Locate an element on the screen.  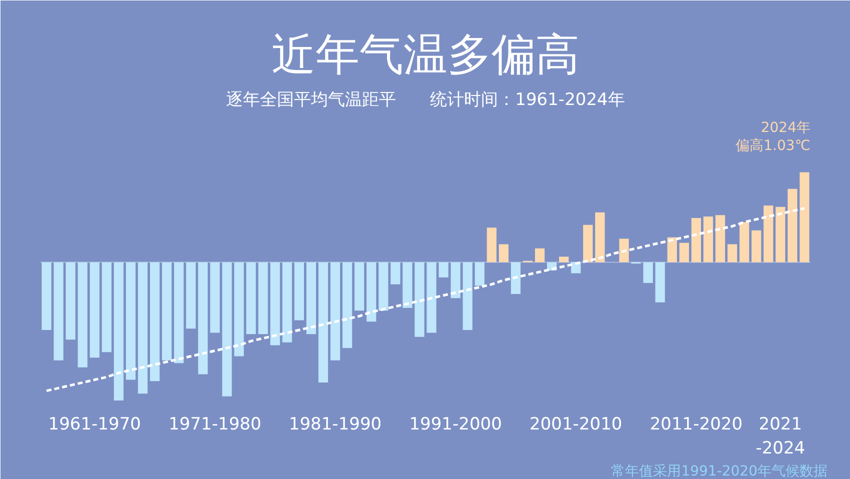
x-tick-label: 1971-1980 is located at coordinates (215, 424).